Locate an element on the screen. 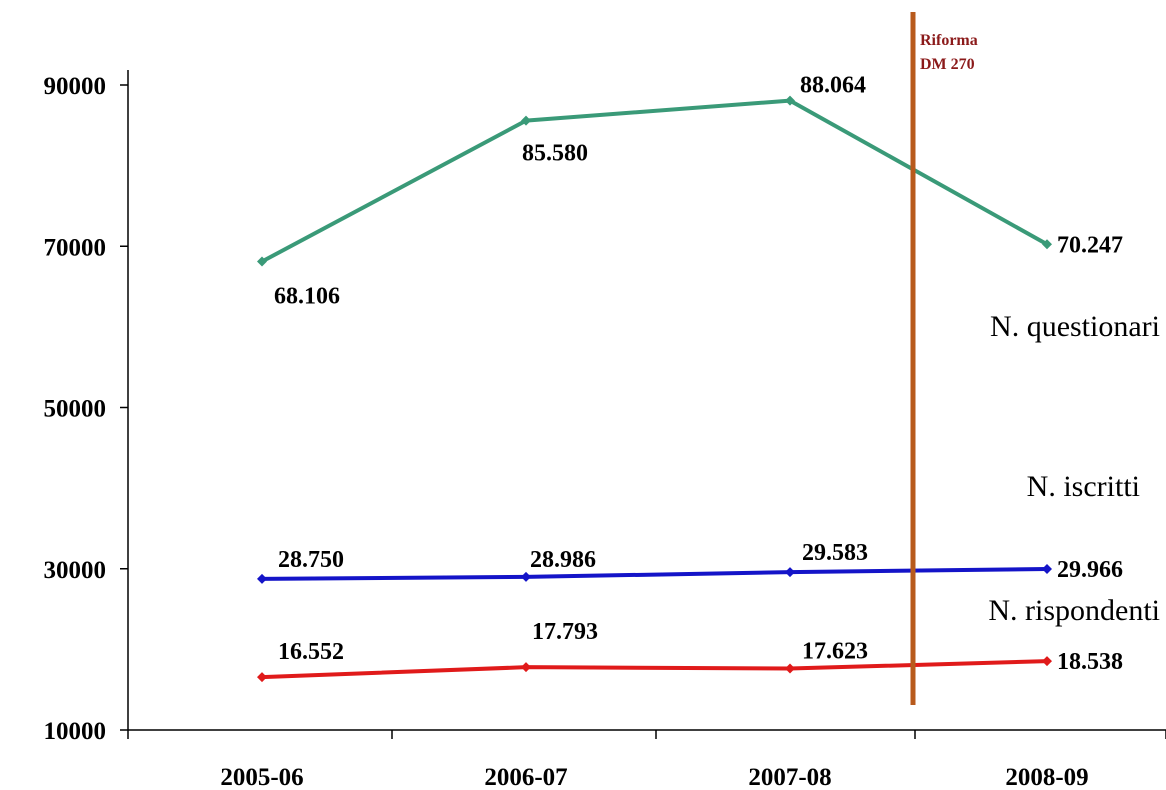 The width and height of the screenshot is (1166, 790). reform-label-line1: Riforma is located at coordinates (949, 40).